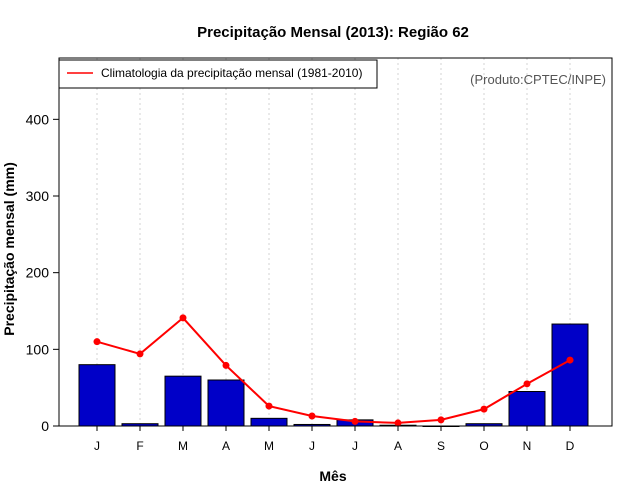 The width and height of the screenshot is (640, 500). Describe the element at coordinates (38, 349) in the screenshot. I see `y-tick-label: 100` at that location.